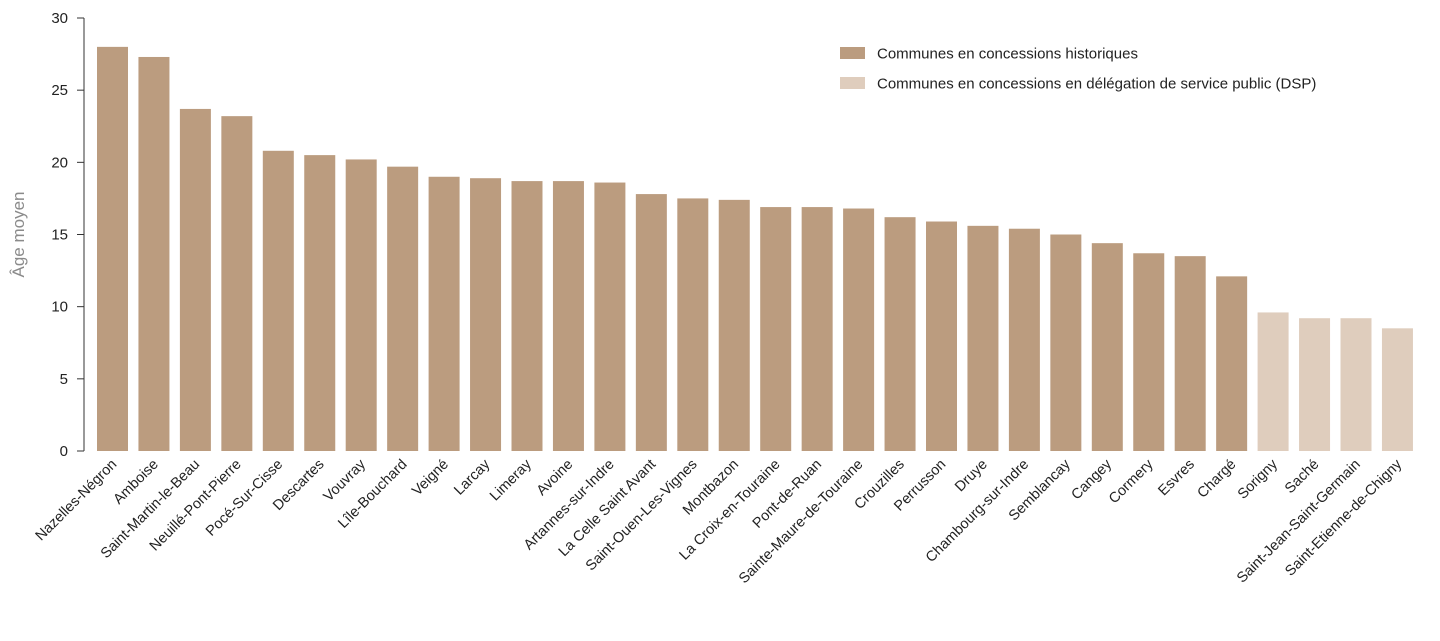 This screenshot has width=1440, height=641. What do you see at coordinates (1258, 479) in the screenshot?
I see `x-tick-label: Sorigny` at bounding box center [1258, 479].